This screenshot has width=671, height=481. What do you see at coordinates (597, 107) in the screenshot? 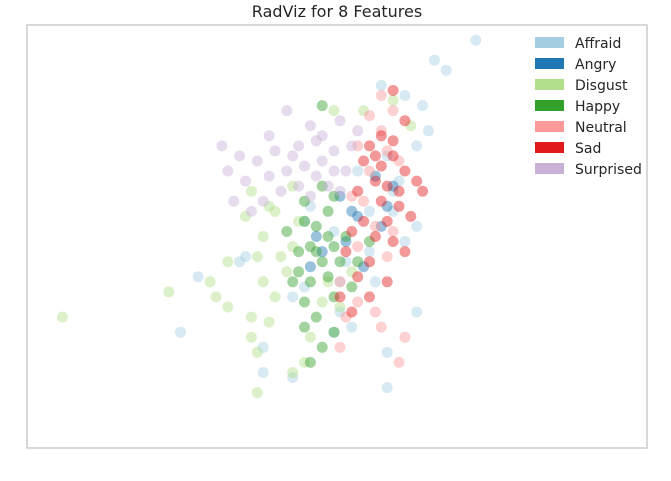
I see `legend-label-happy: Happy` at bounding box center [597, 107].